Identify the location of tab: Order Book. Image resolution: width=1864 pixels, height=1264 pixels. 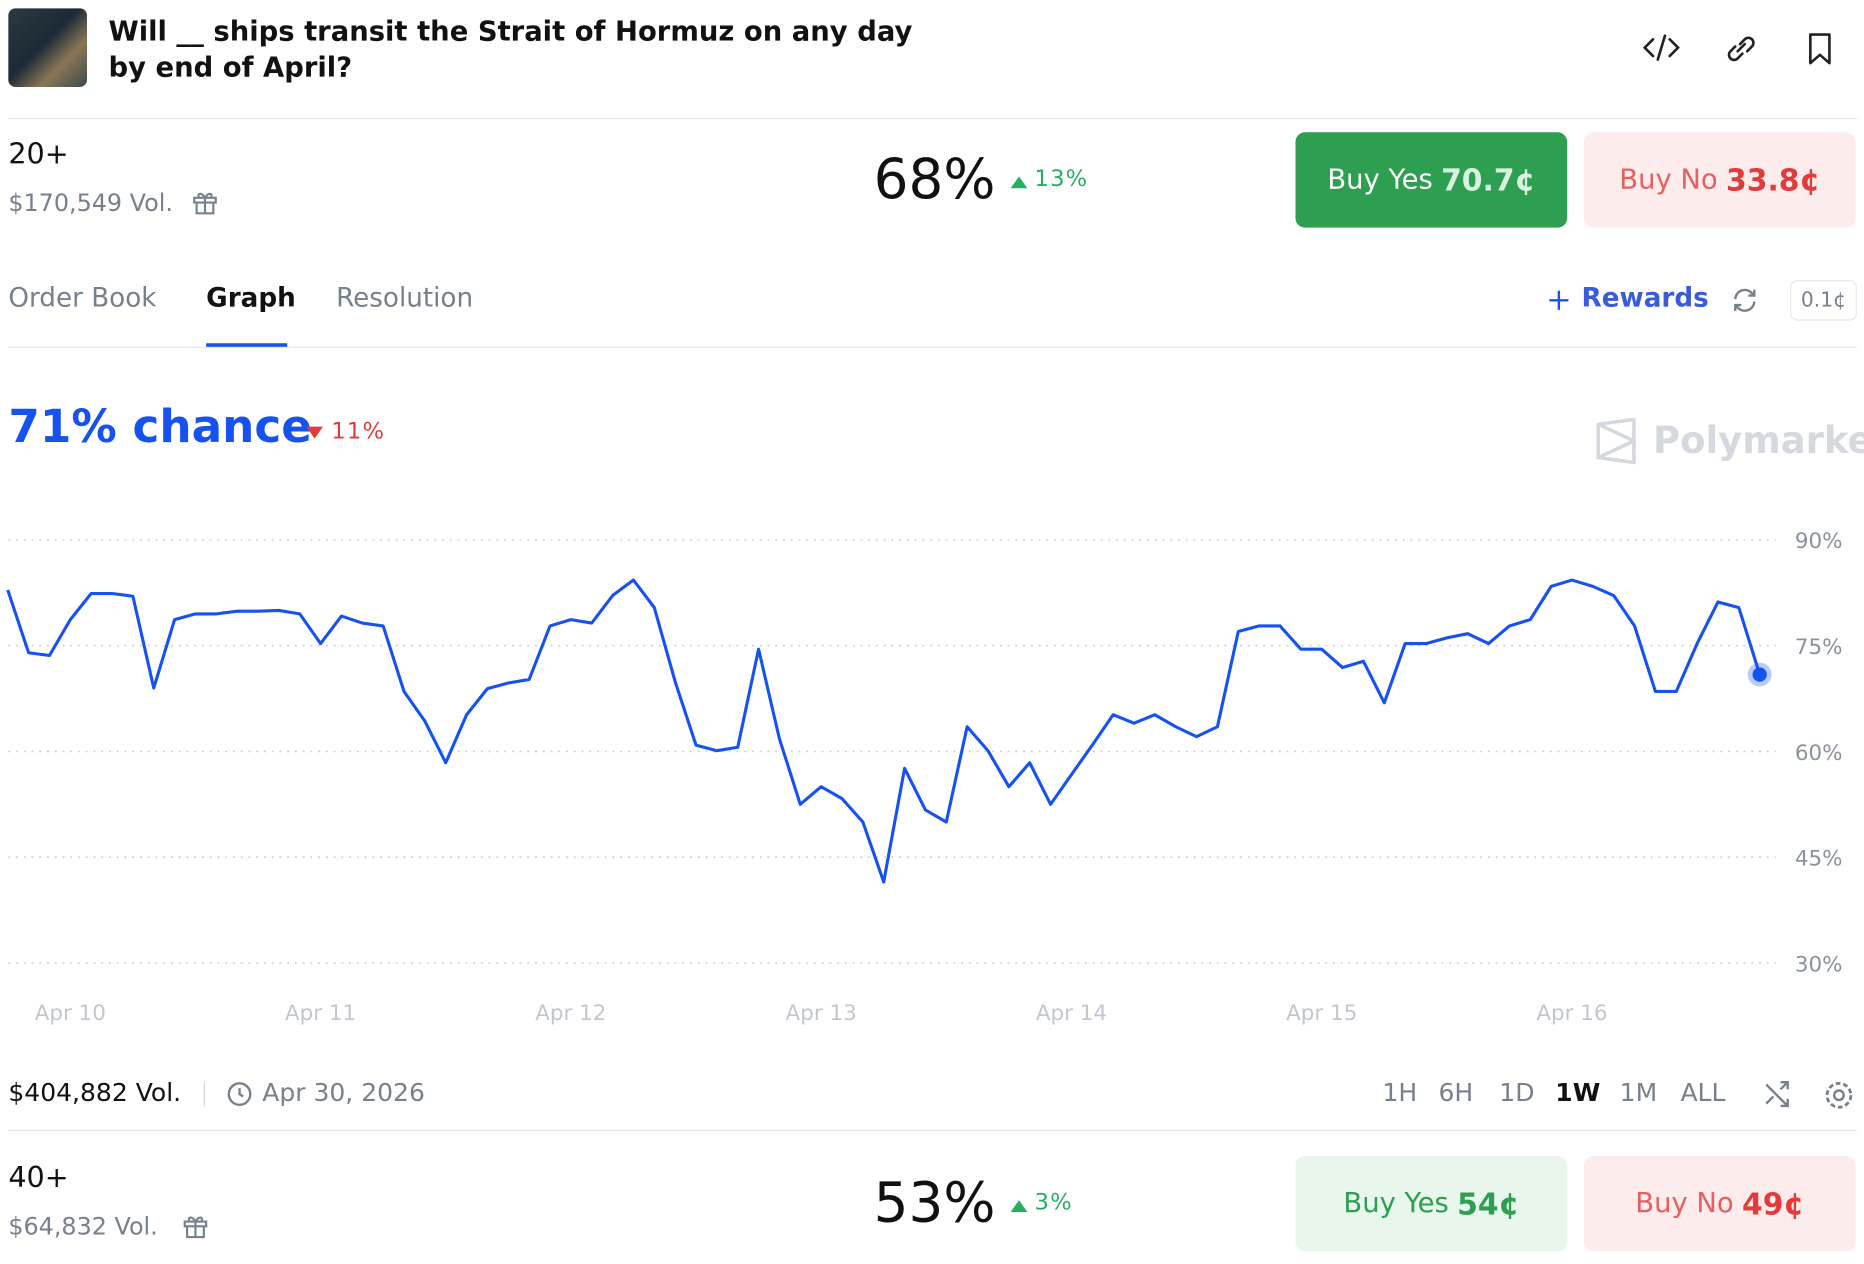
(82, 298).